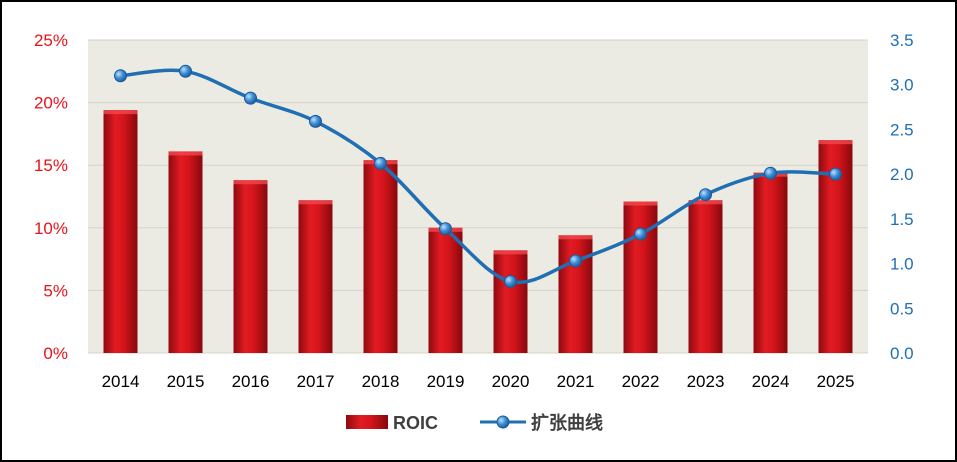 The image size is (957, 462). Describe the element at coordinates (415, 423) in the screenshot. I see `legend-label-roic: ROIC` at that location.